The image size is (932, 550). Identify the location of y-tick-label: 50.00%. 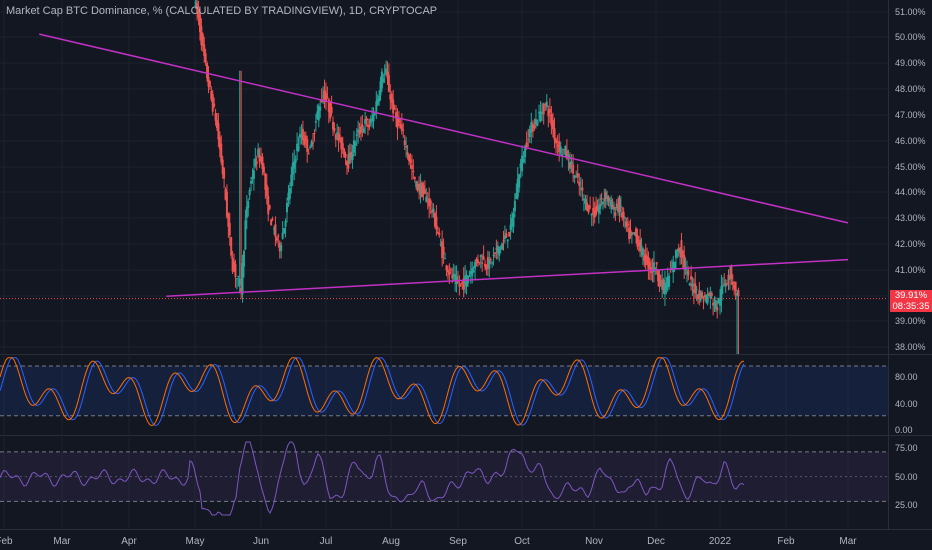
(910, 37).